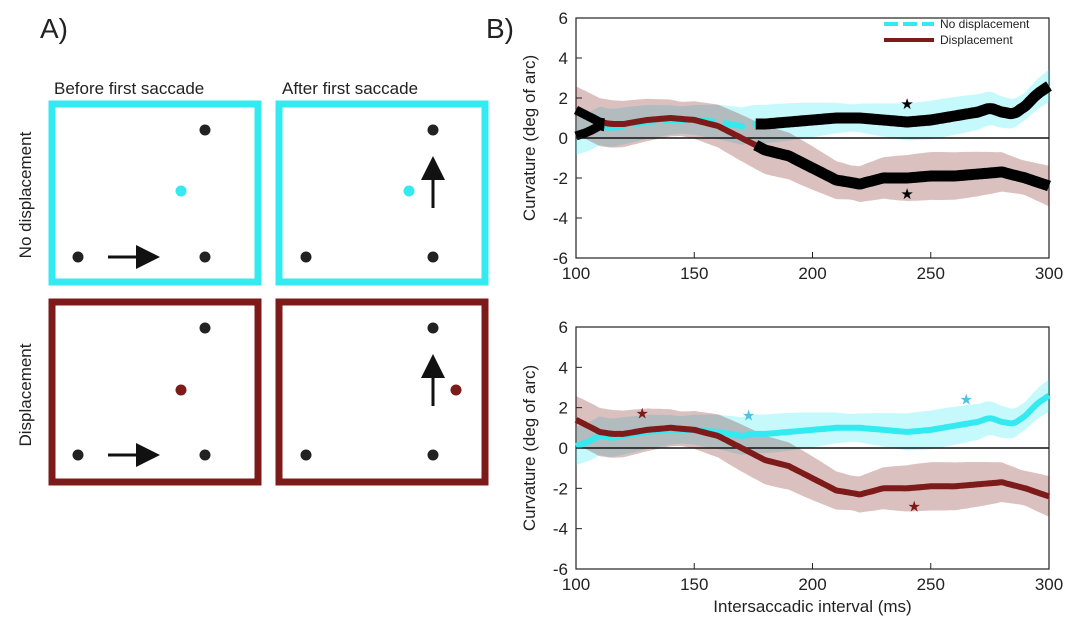 The image size is (1079, 621). I want to click on col-title-before: Before first saccade, so click(129, 88).